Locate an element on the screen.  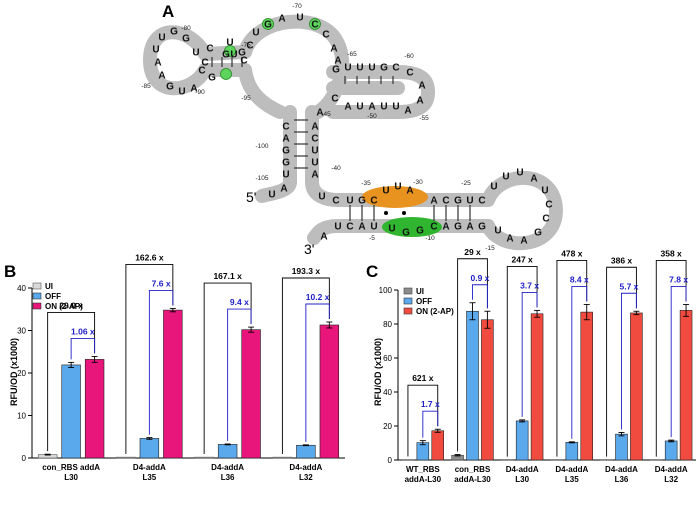
wobble-dot is located at coordinates (386, 213).